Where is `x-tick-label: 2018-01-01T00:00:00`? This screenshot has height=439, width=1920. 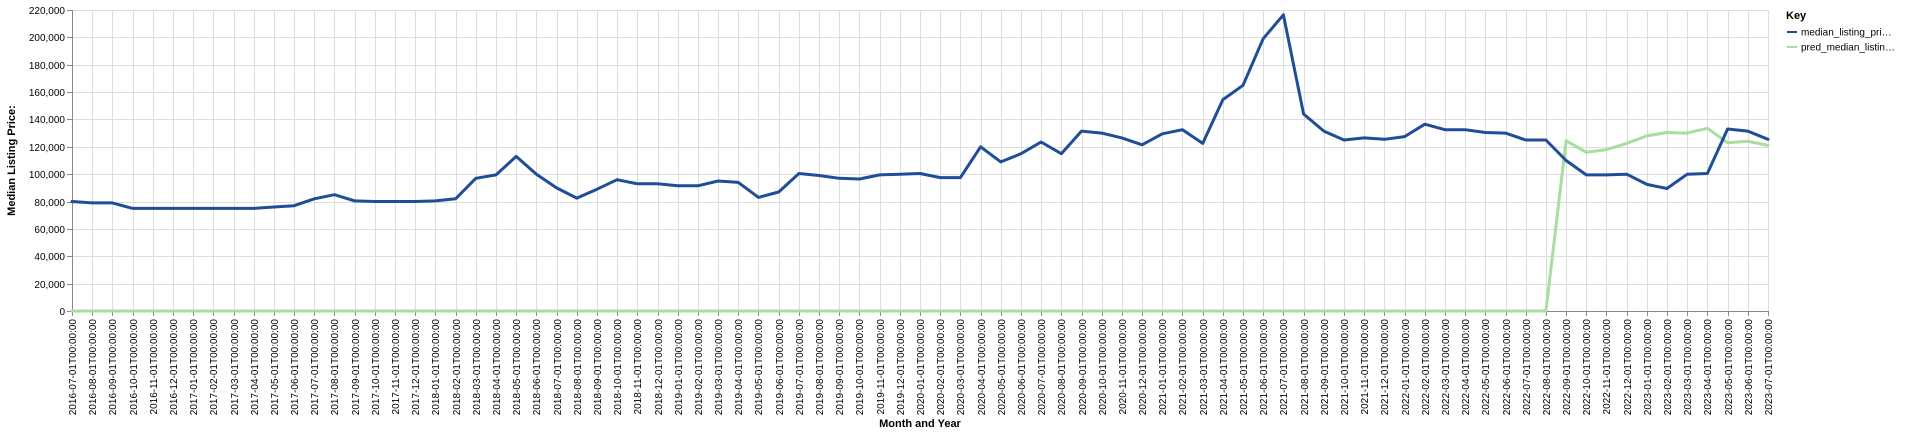
x-tick-label: 2018-01-01T00:00:00 is located at coordinates (436, 367).